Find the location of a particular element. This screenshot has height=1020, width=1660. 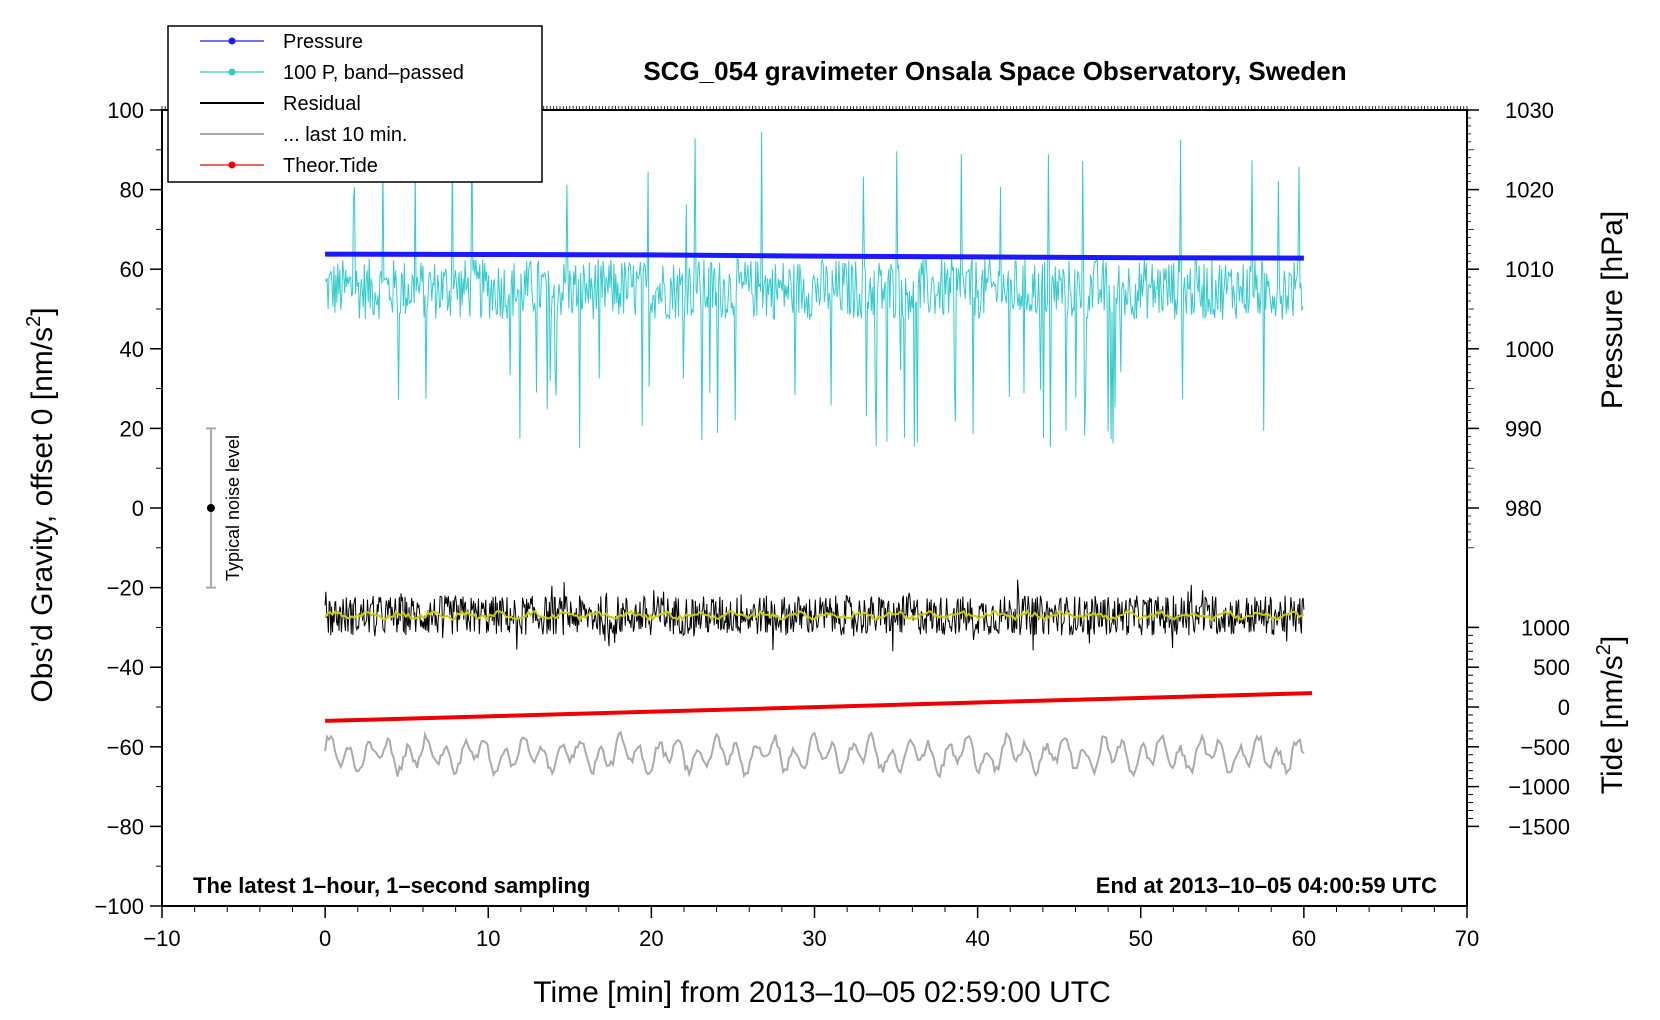

series-tide-line is located at coordinates (819, 707).